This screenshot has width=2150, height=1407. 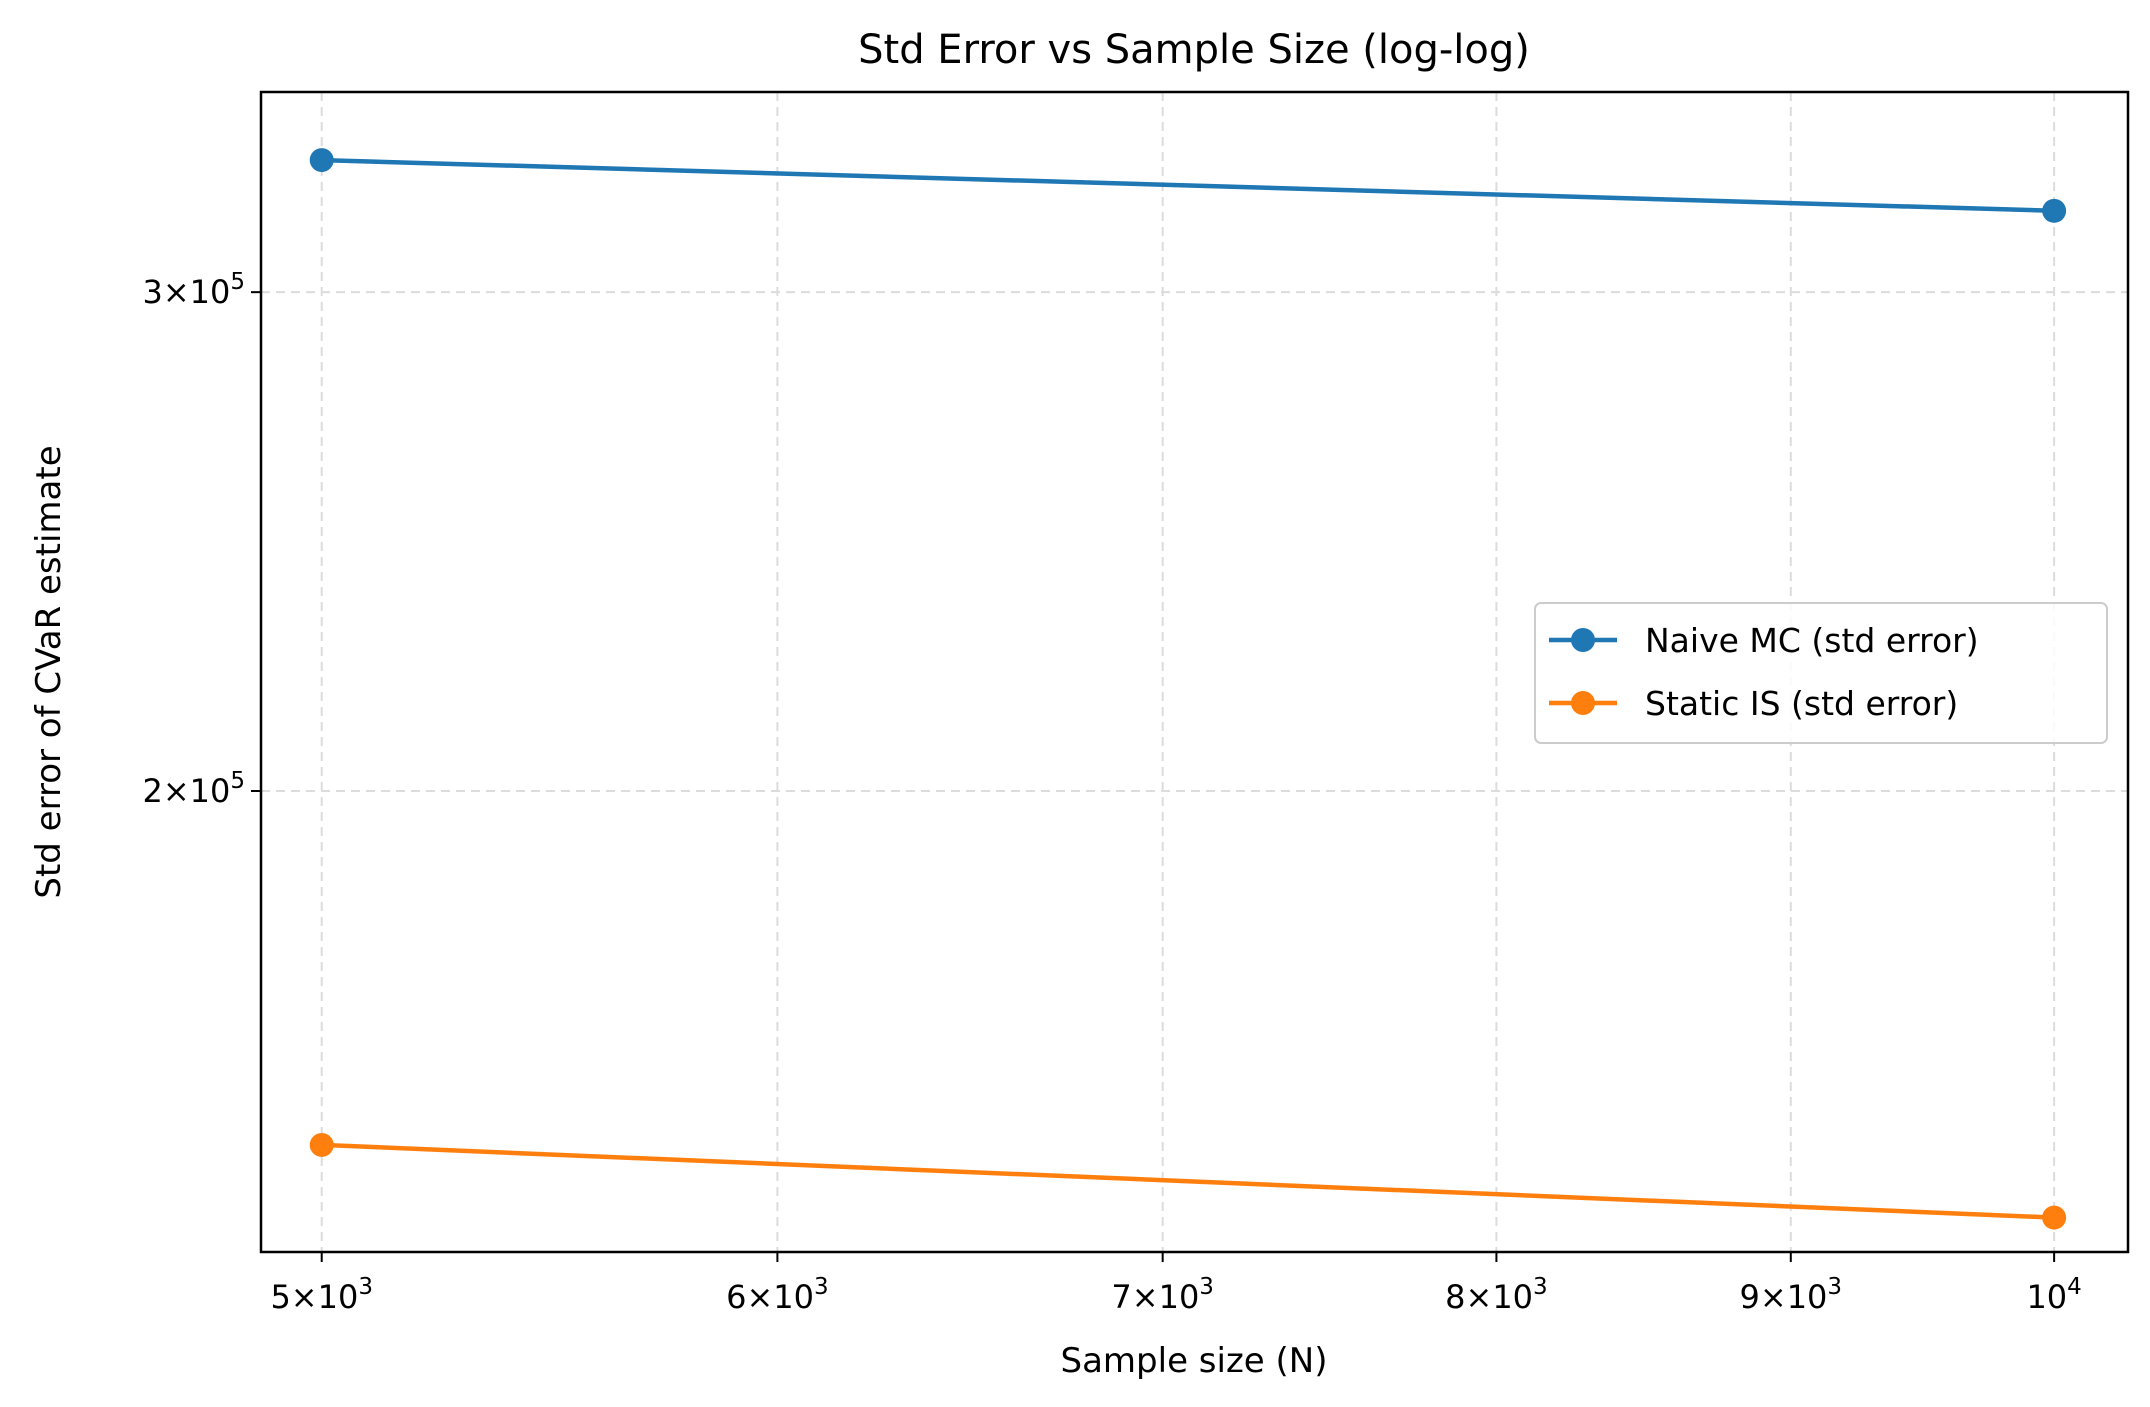 I want to click on x-tick-label: 9×103, so click(x=1791, y=1295).